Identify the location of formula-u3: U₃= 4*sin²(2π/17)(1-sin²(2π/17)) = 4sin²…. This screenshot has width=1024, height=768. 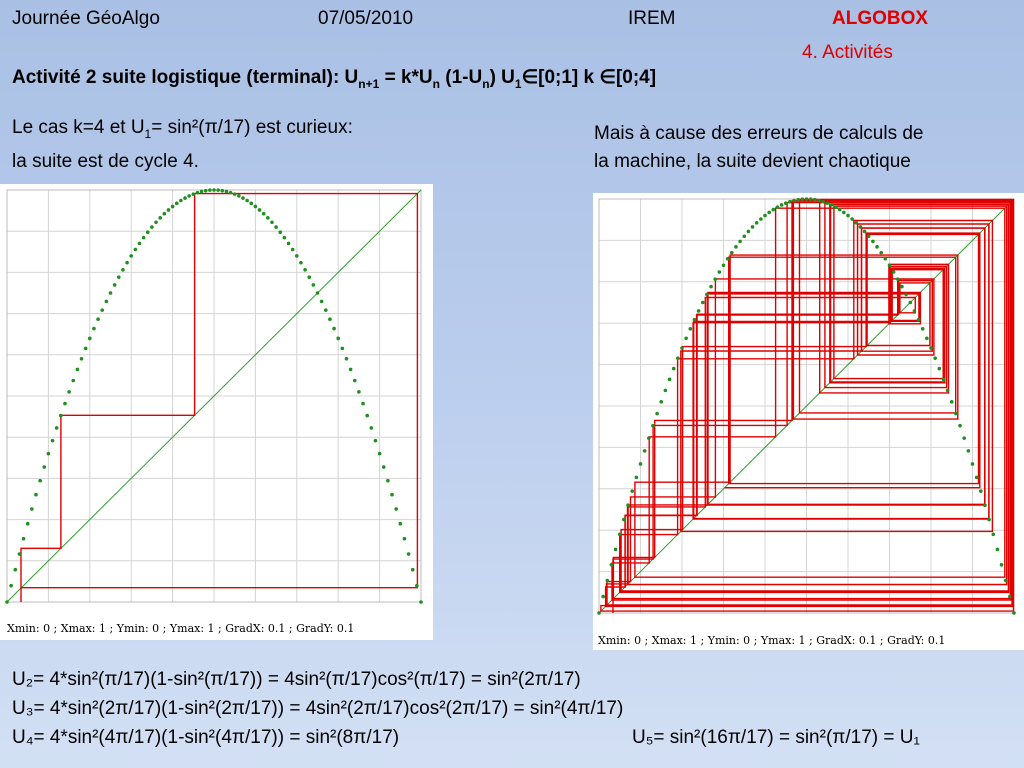
(317, 708).